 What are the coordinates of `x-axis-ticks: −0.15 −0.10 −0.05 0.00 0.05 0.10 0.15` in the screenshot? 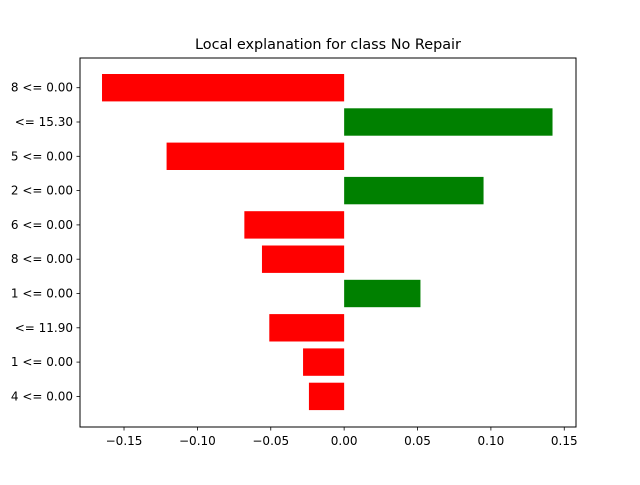 It's located at (342, 437).